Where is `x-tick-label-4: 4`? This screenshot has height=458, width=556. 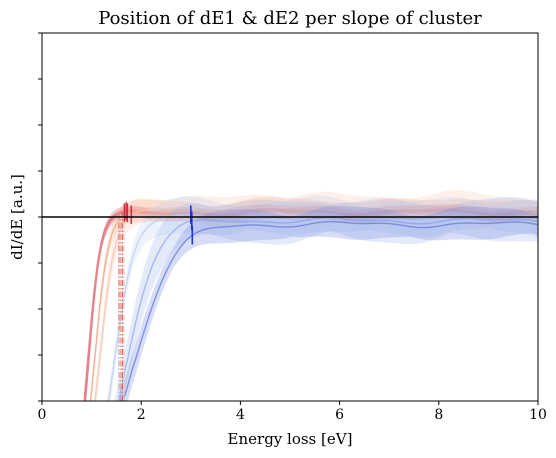
x-tick-label-4: 4 is located at coordinates (240, 415).